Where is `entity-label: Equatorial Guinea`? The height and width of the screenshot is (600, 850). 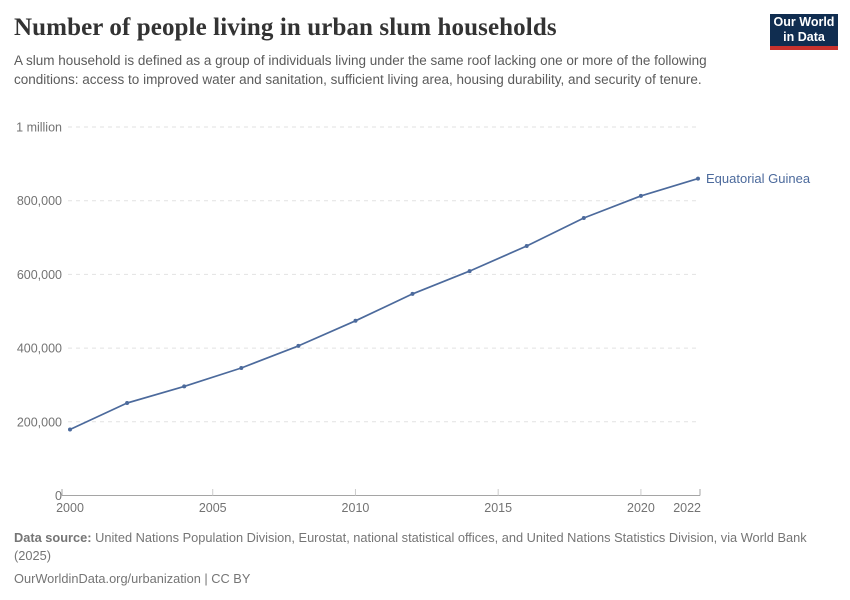 entity-label: Equatorial Guinea is located at coordinates (758, 178).